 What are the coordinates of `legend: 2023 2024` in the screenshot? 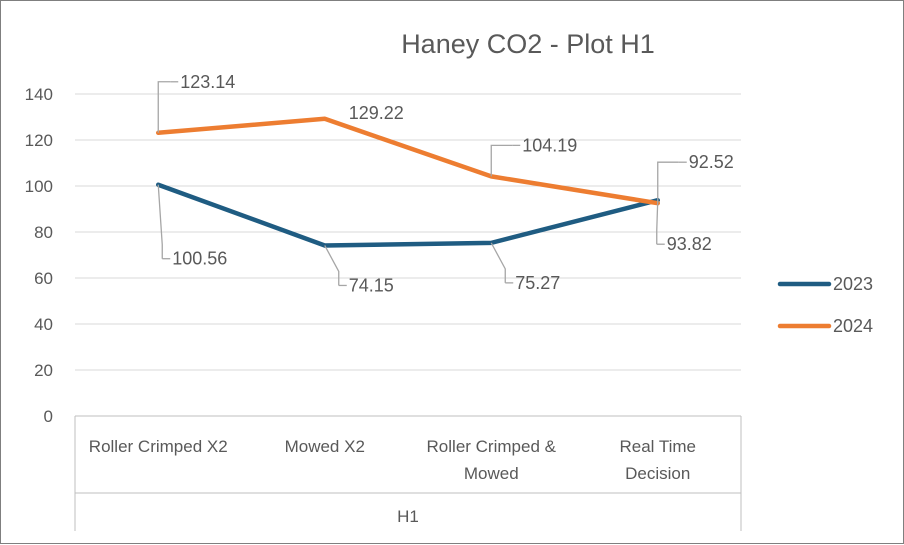 It's located at (826, 305).